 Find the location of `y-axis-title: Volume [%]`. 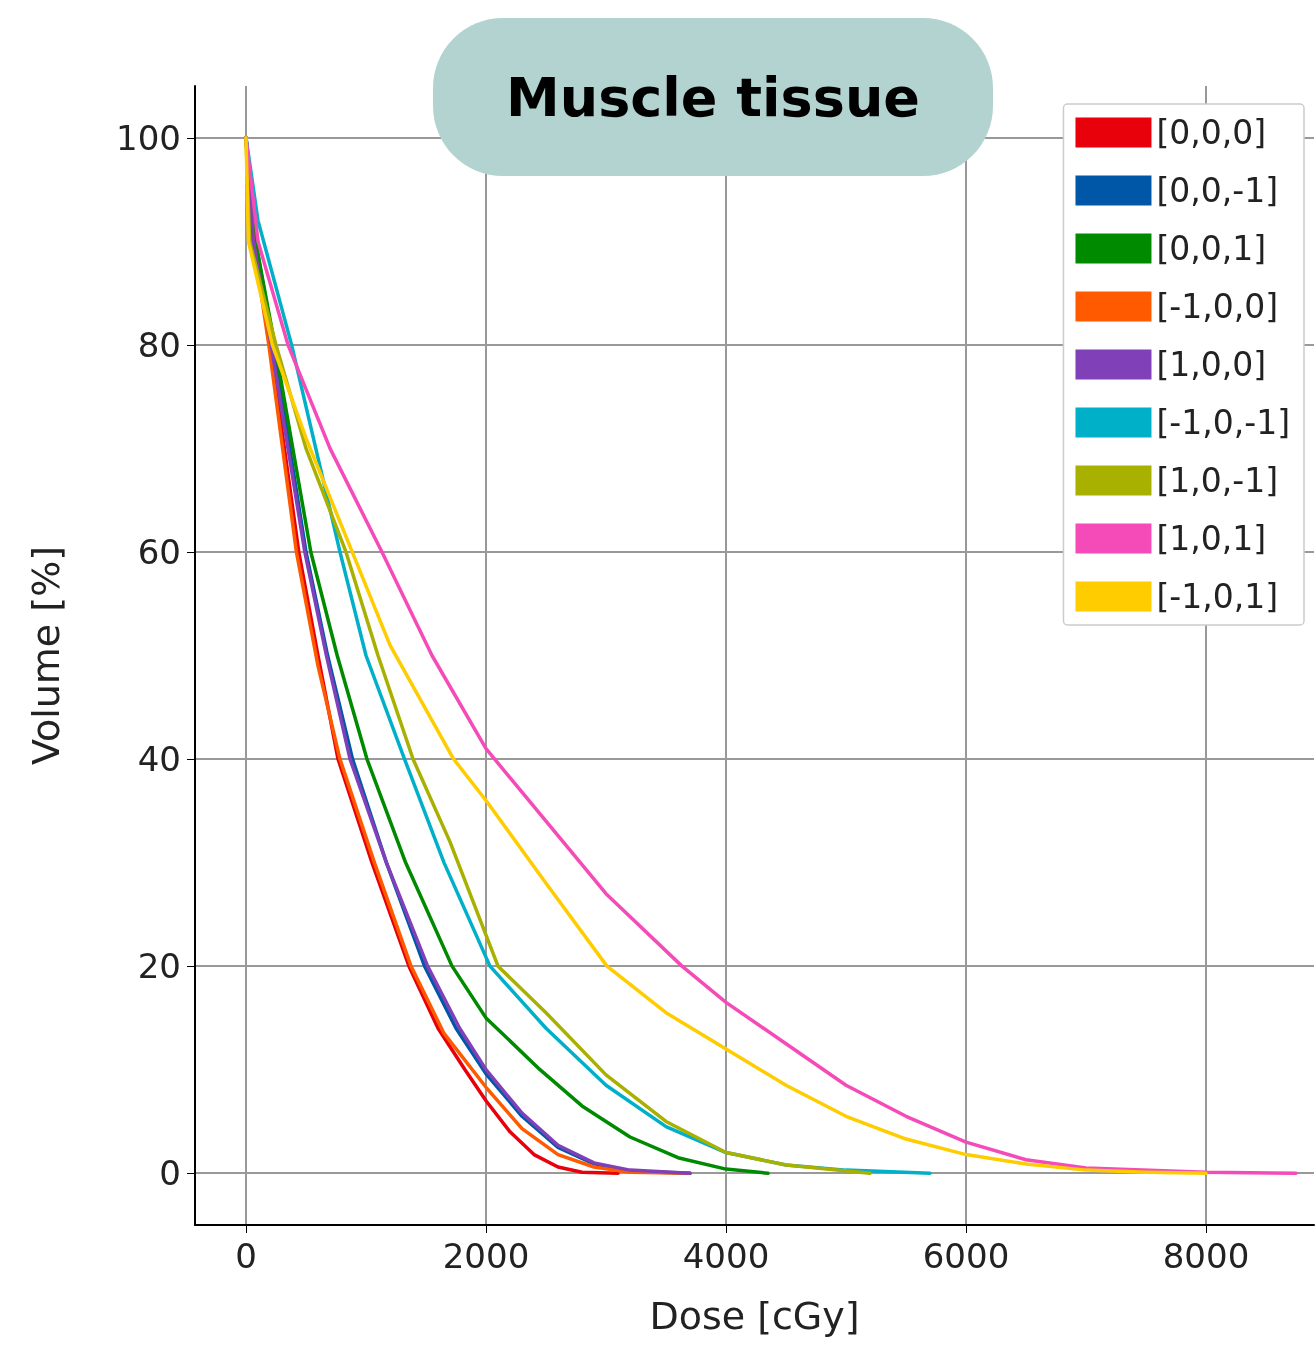

y-axis-title: Volume [%] is located at coordinates (46, 655).